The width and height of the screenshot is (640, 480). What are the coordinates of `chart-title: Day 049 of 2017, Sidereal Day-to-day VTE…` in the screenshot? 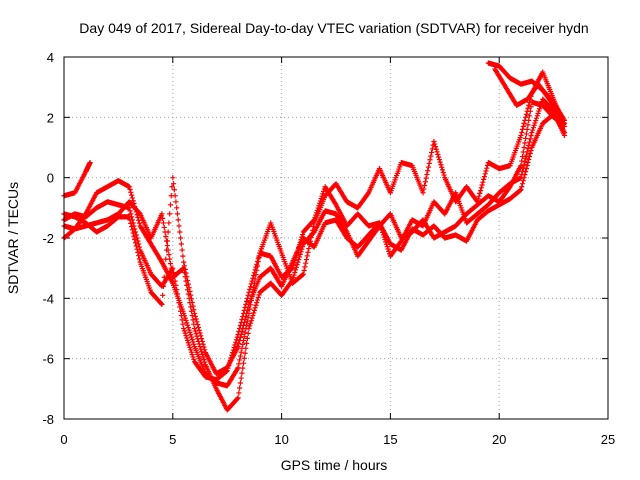 It's located at (333, 28).